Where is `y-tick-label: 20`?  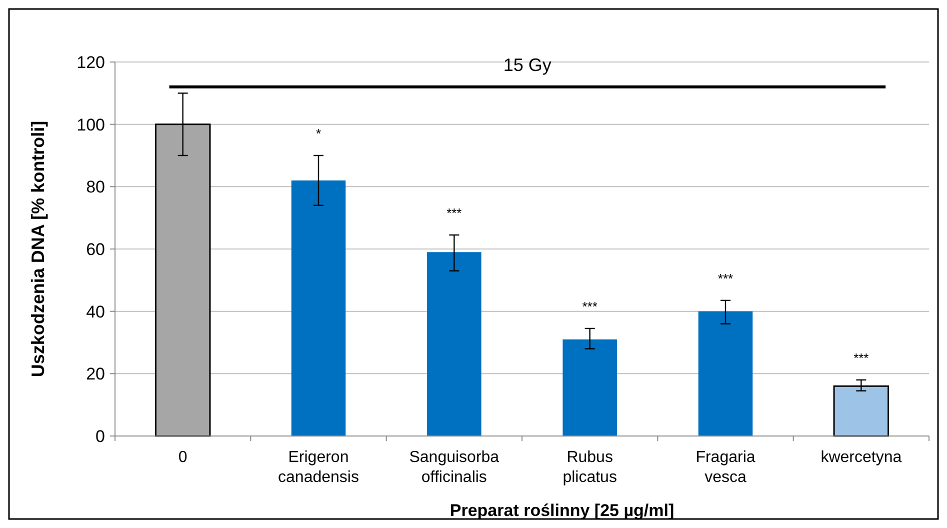
y-tick-label: 20 is located at coordinates (95, 374).